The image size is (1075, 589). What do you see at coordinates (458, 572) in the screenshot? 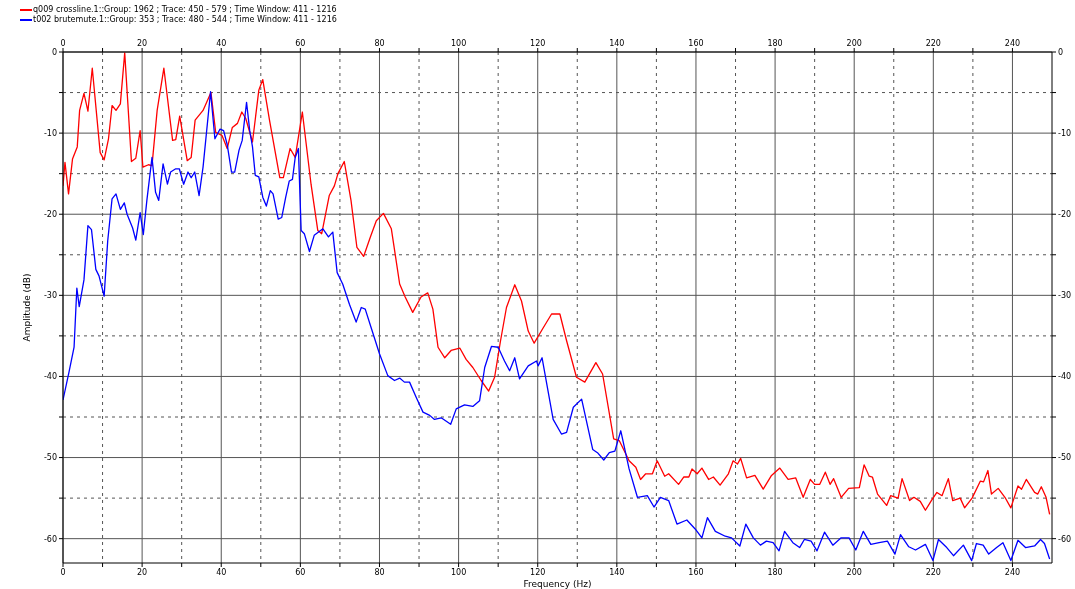
I see `x2-tick-label: 100` at bounding box center [458, 572].